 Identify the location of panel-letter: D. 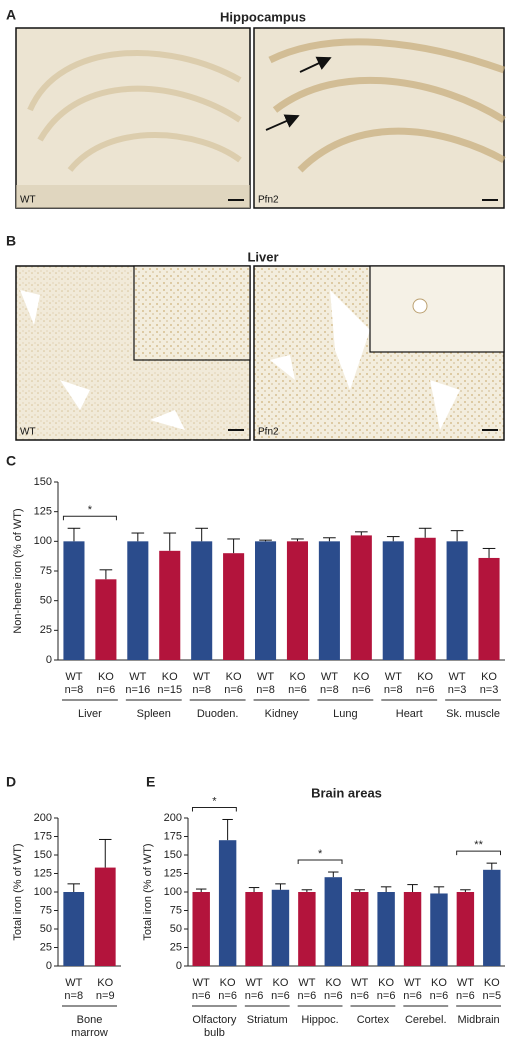
(11, 782).